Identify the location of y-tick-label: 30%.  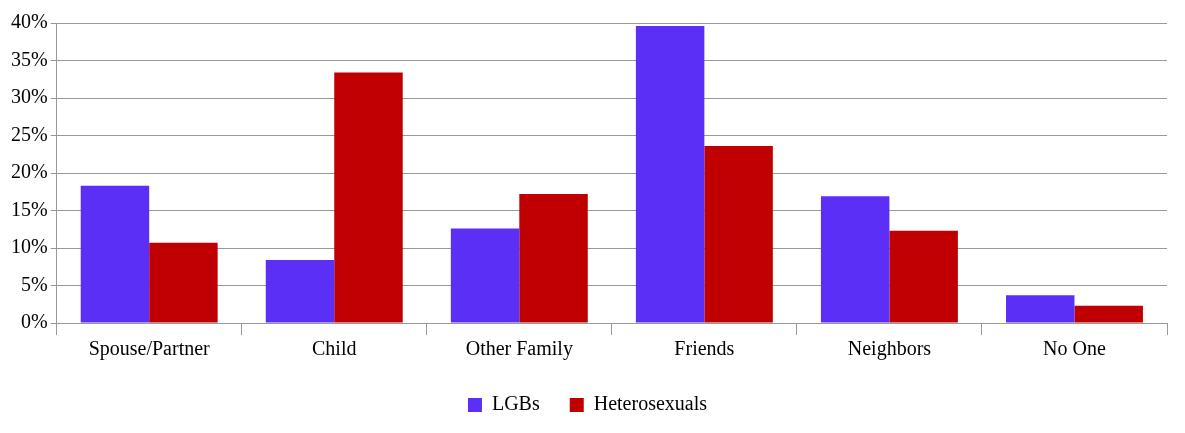
(29, 96).